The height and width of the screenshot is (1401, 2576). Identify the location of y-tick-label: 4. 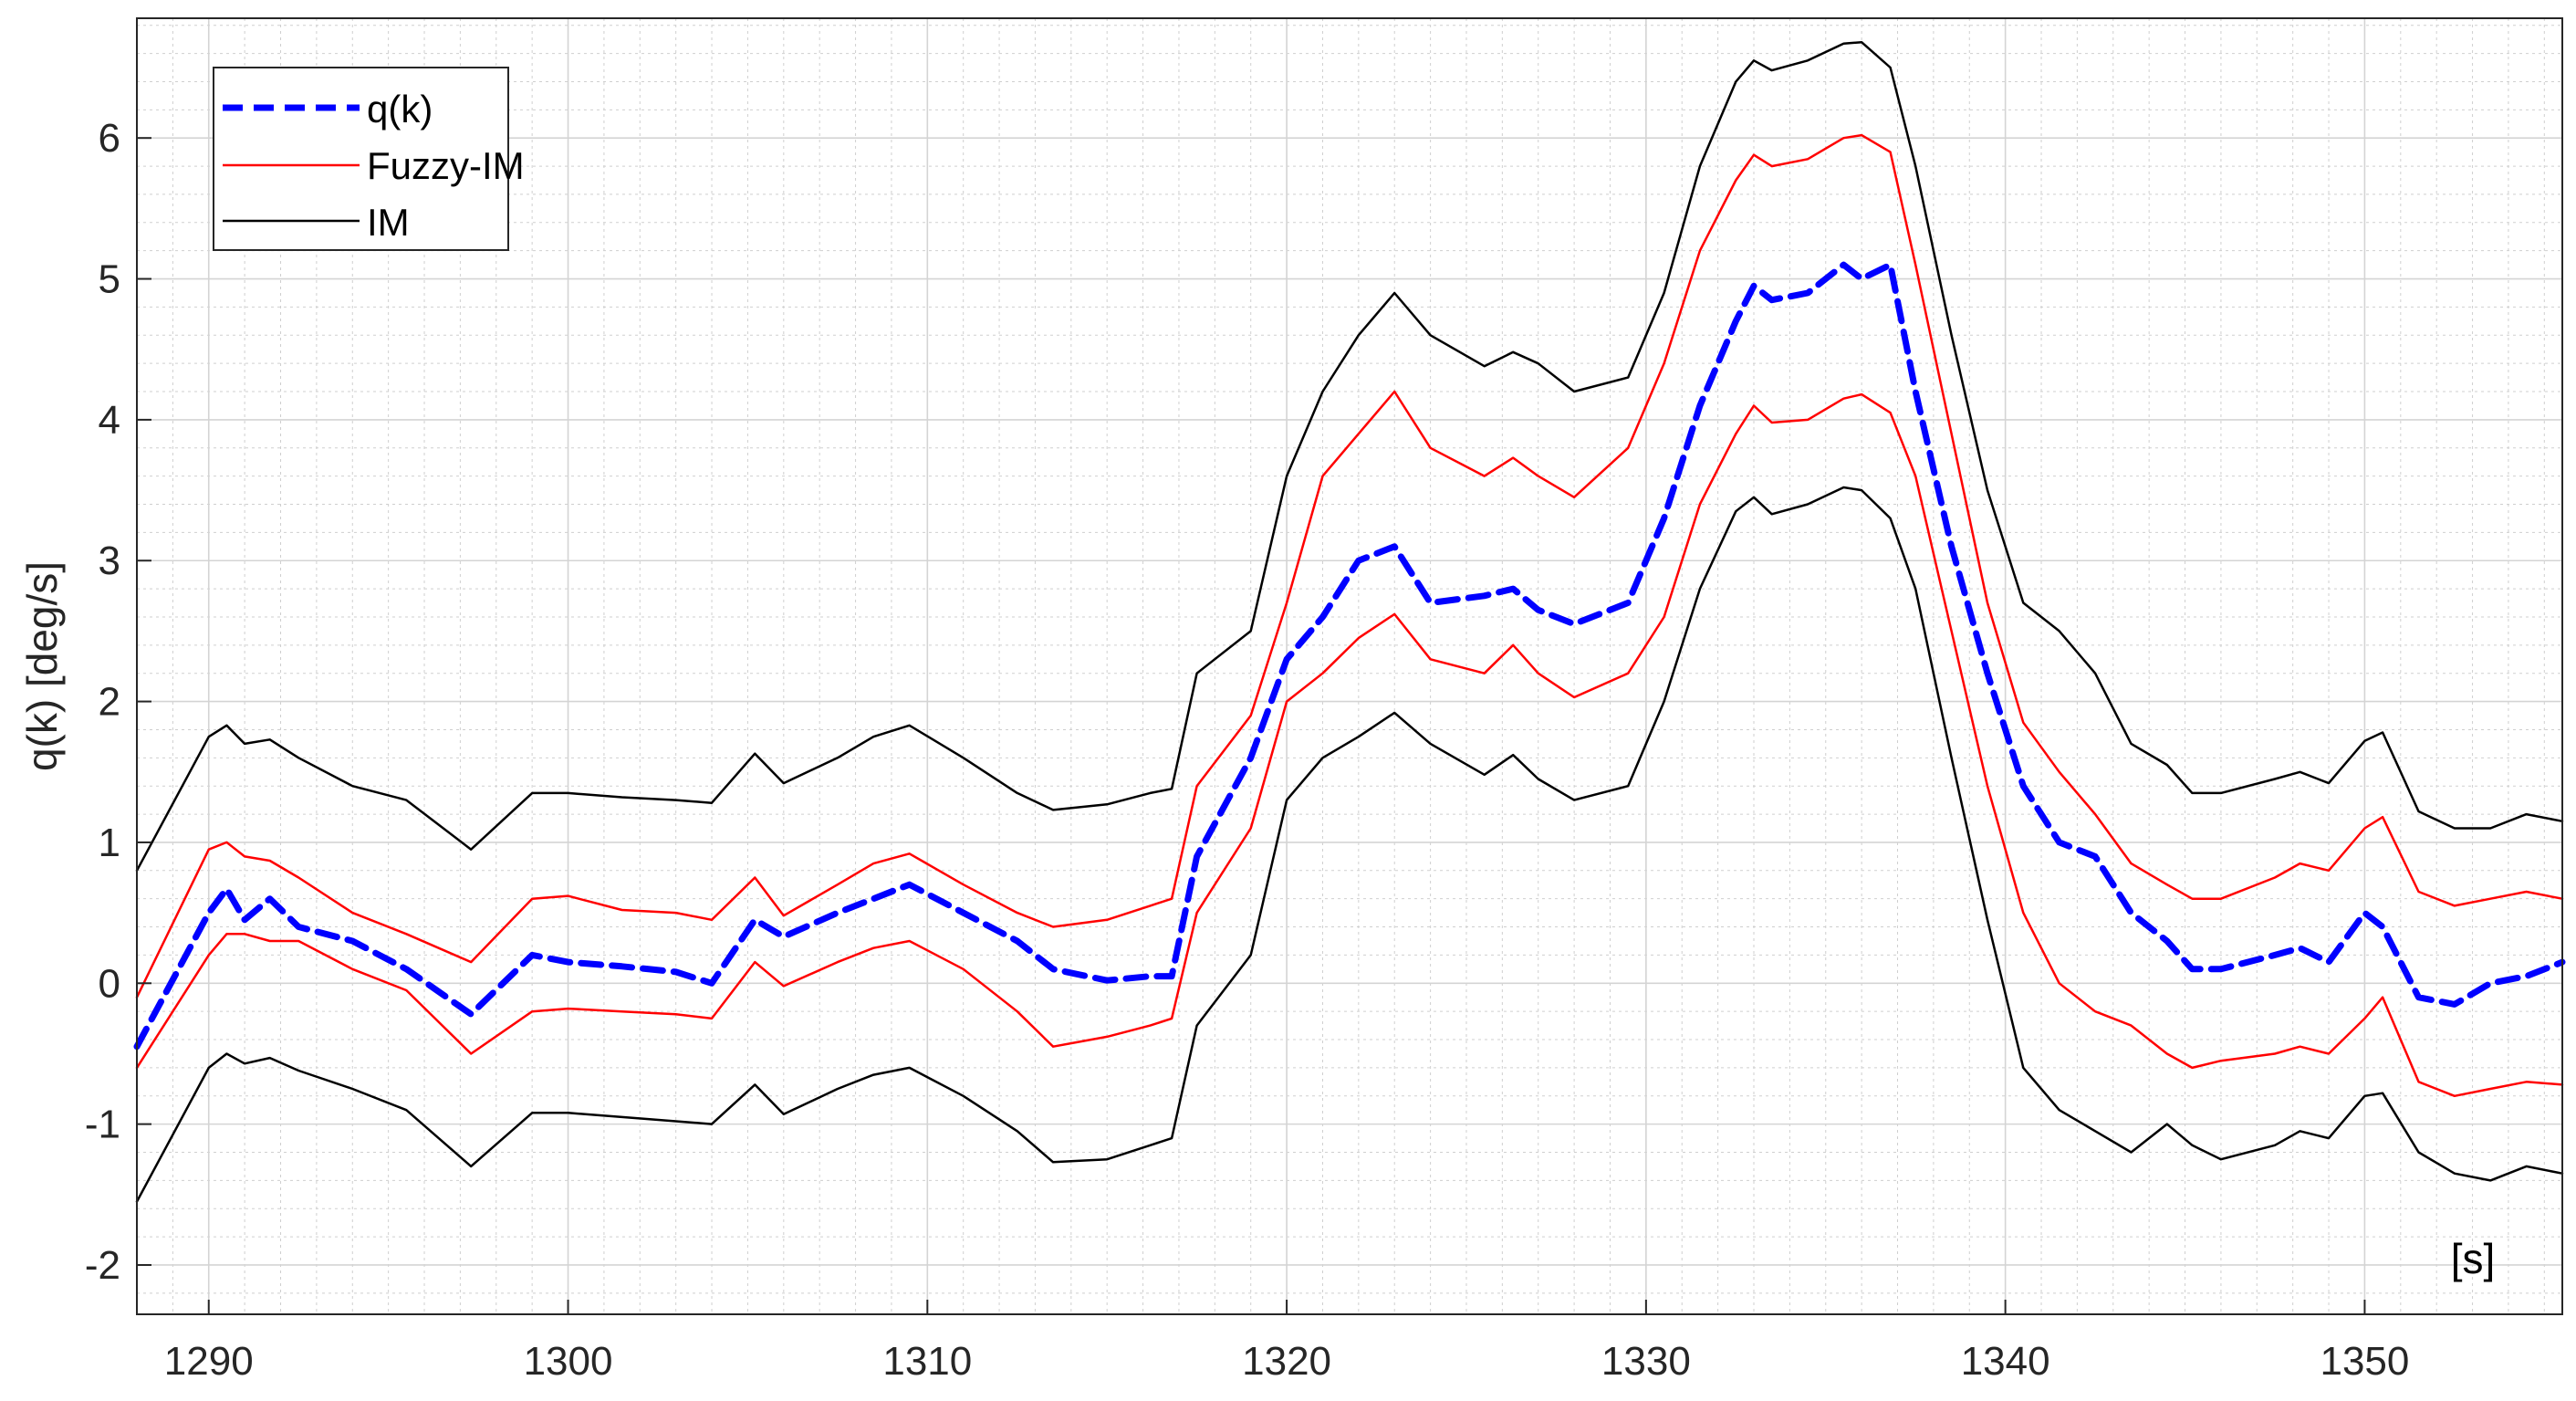
(109, 420).